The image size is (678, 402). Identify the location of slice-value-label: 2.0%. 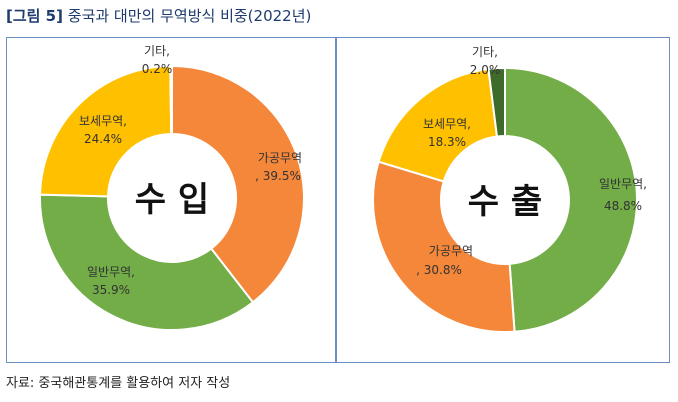
(485, 70).